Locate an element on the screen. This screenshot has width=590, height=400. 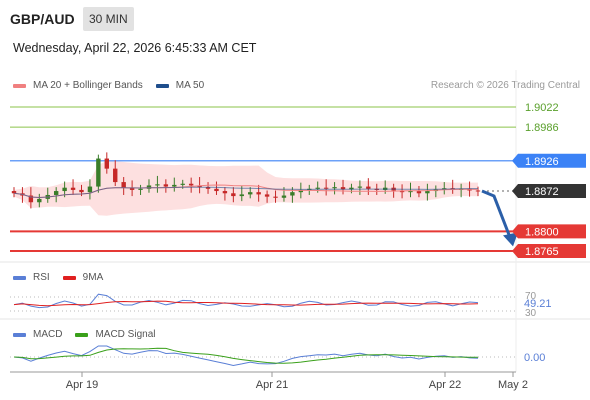
forecast-arrow-line is located at coordinates (496, 213).